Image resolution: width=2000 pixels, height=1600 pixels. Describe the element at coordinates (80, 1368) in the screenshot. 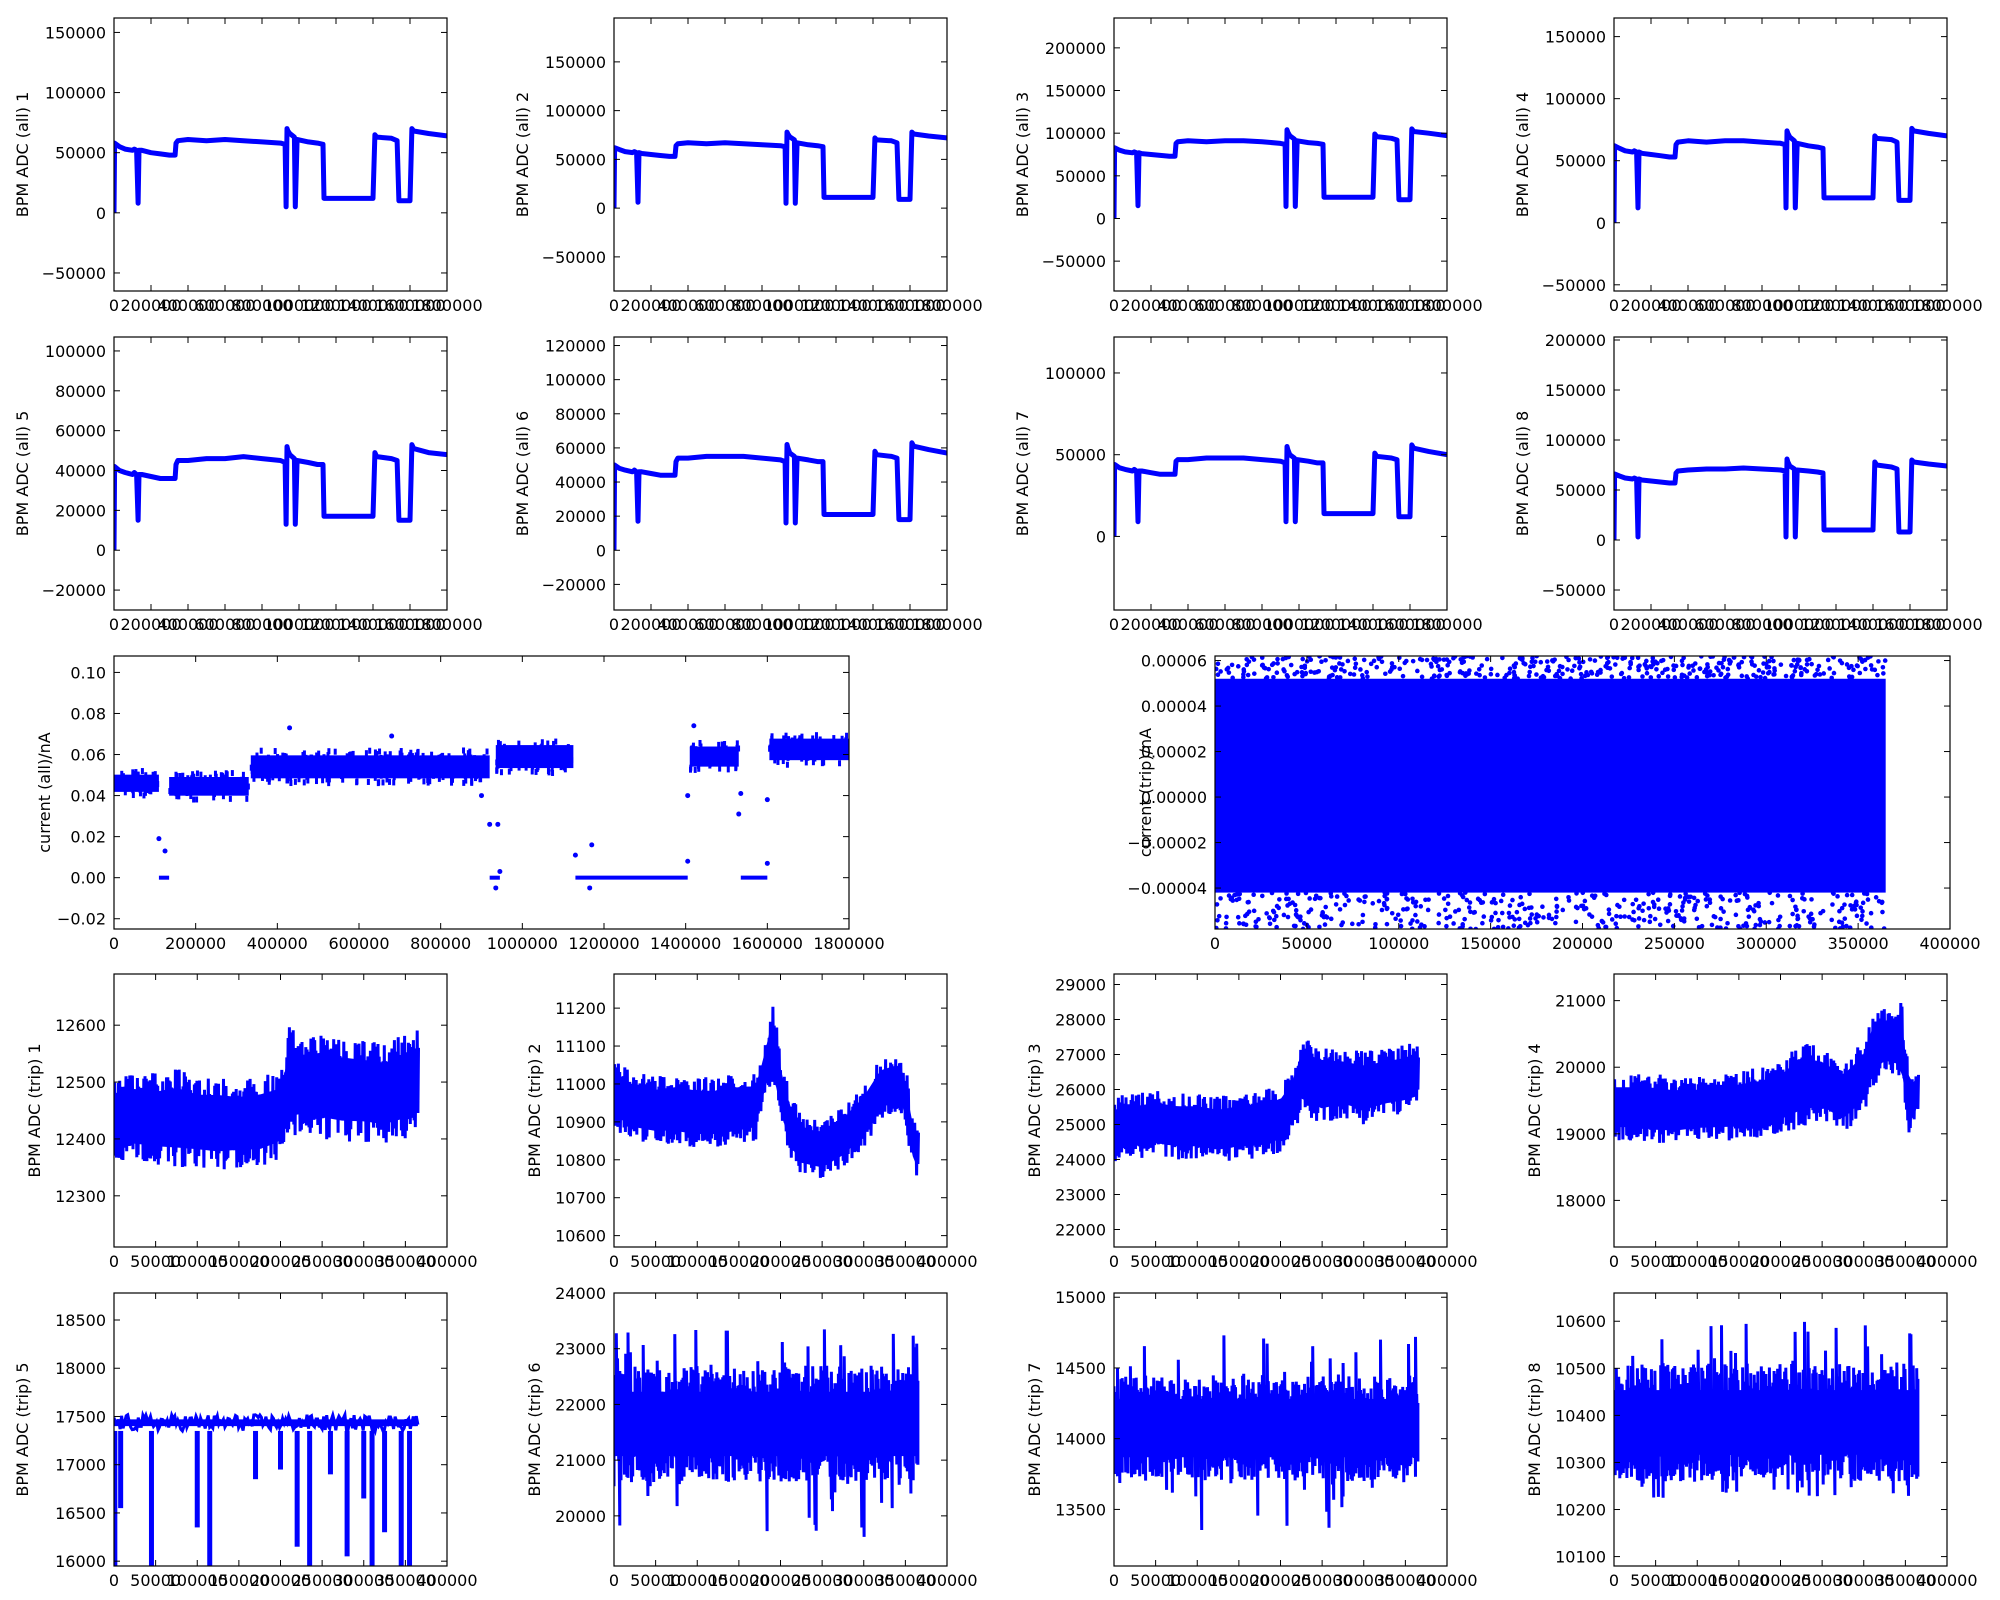

I see `y-tick-label: 18000` at that location.